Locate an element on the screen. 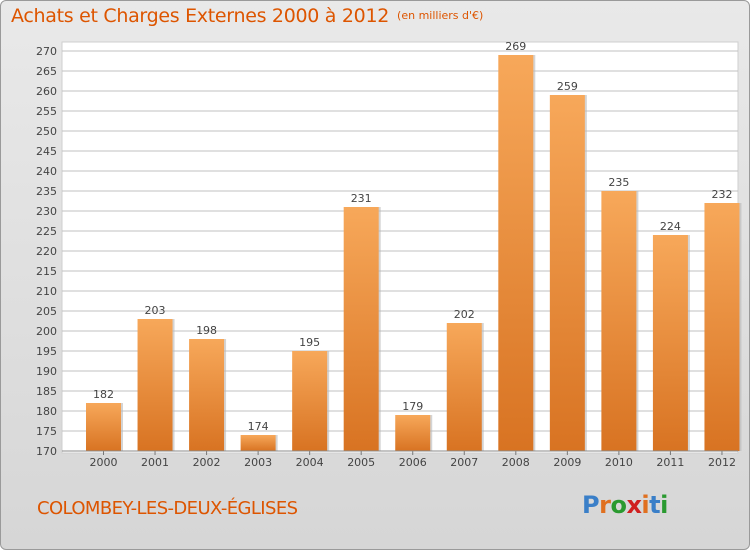 Image resolution: width=750 pixels, height=550 pixels. x-tick-label: 2010 is located at coordinates (619, 462).